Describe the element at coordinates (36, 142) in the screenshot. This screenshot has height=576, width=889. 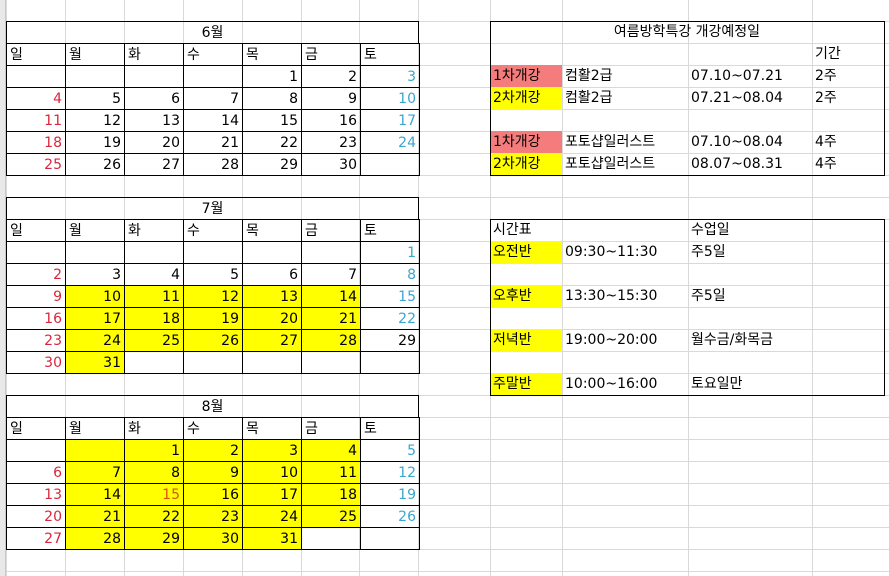
I see `calendar-day-cell: 18` at that location.